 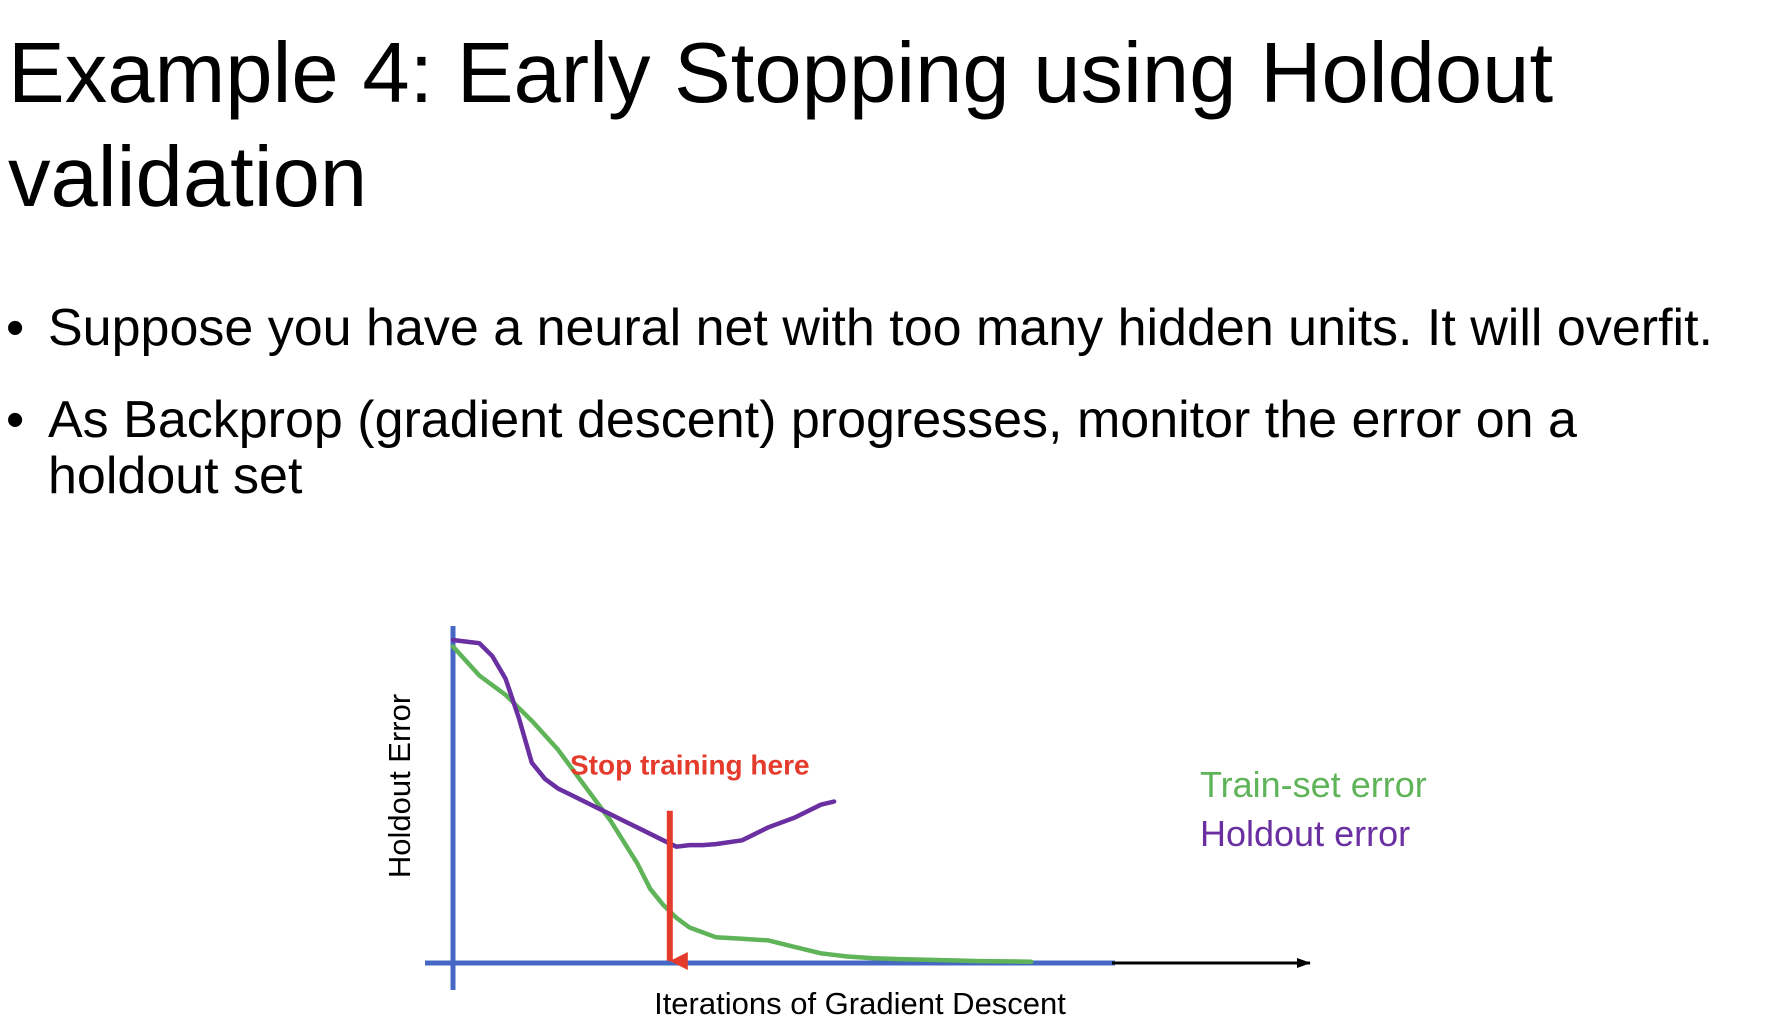 What do you see at coordinates (643, 743) in the screenshot?
I see `series-line-holdout-error` at bounding box center [643, 743].